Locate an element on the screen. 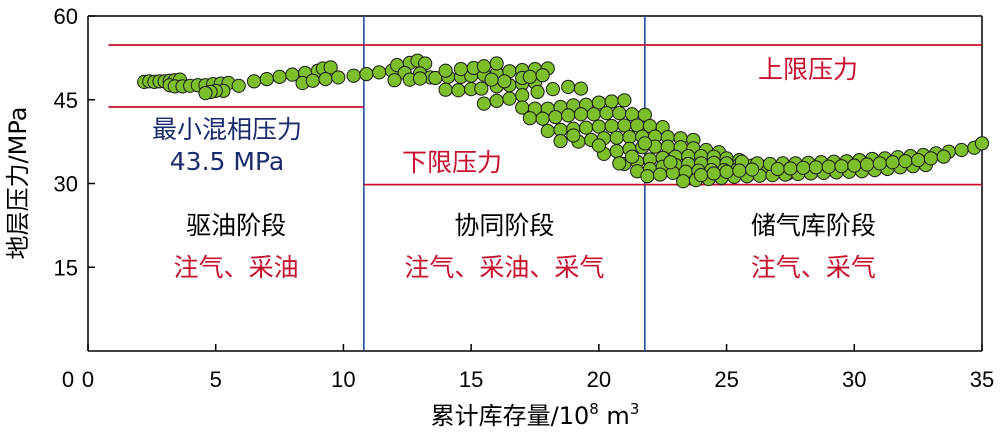 The height and width of the screenshot is (443, 1000). stage-name: 储气库阶段 is located at coordinates (813, 225).